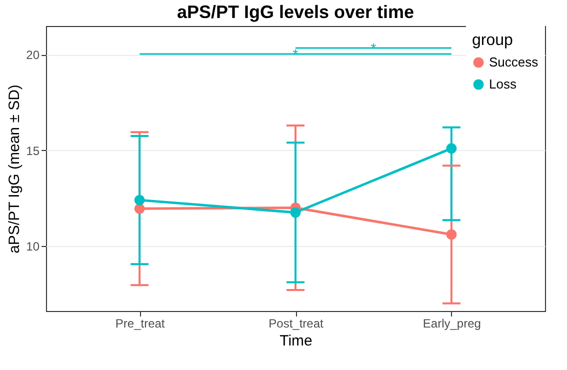 This screenshot has width=567, height=370. I want to click on legend-label: Success, so click(514, 62).